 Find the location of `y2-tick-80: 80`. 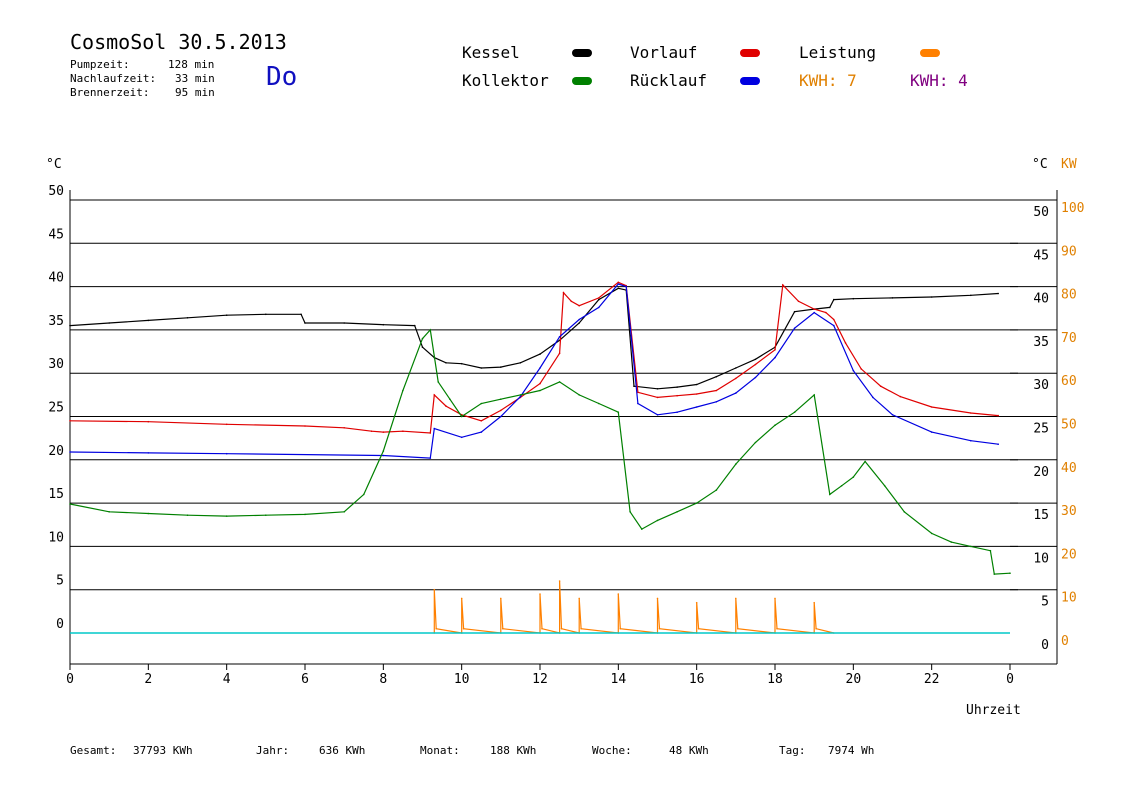

y2-tick-80: 80 is located at coordinates (1069, 295).